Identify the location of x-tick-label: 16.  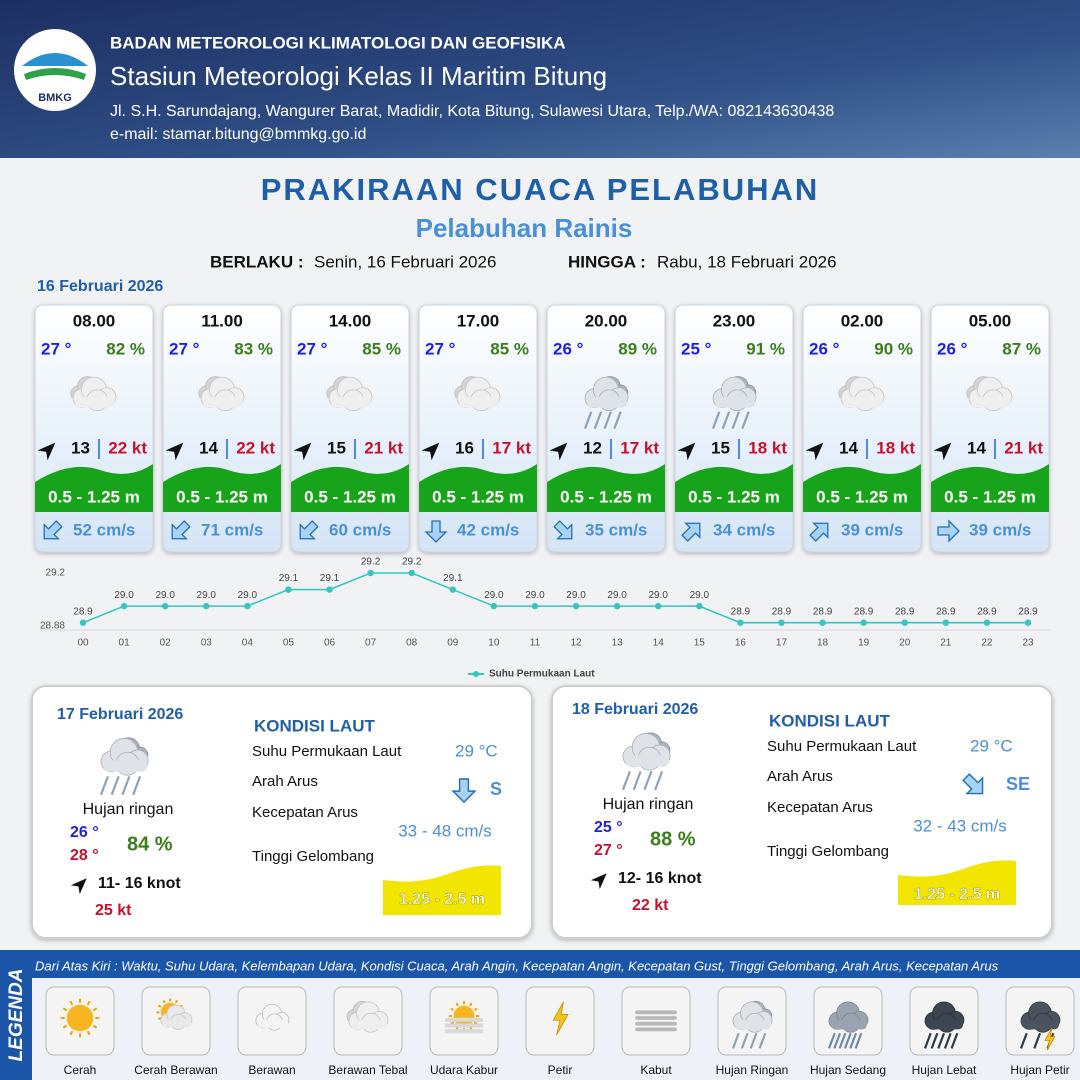
(741, 643).